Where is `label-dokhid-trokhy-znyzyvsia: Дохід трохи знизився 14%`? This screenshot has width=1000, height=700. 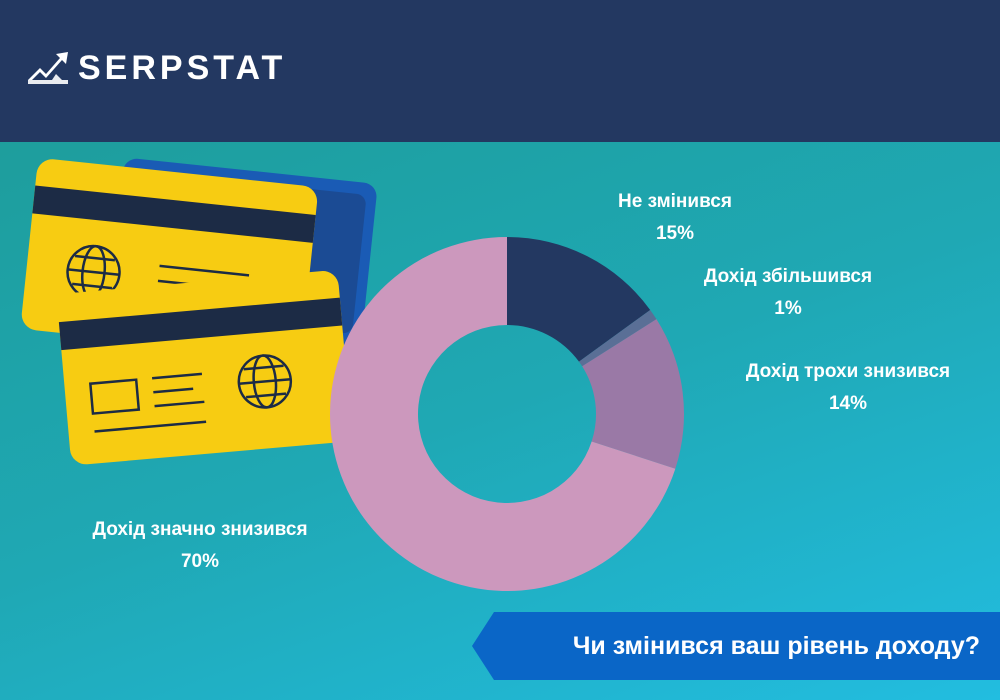
label-dokhid-trokhy-znyzyvsia: Дохід трохи знизився 14% is located at coordinates (848, 388).